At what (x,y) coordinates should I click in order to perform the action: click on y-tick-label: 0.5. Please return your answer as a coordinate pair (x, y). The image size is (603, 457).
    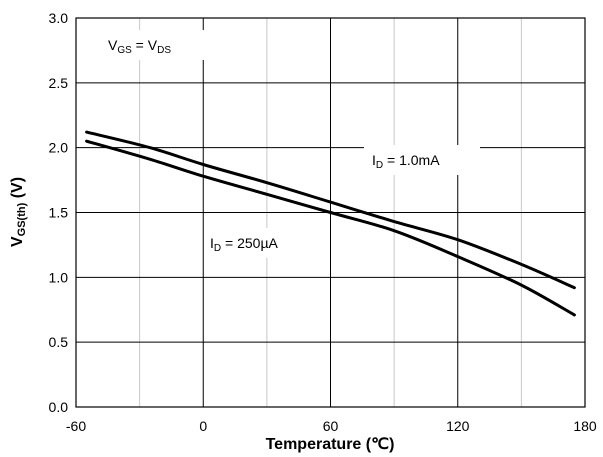
    Looking at the image, I should click on (59, 342).